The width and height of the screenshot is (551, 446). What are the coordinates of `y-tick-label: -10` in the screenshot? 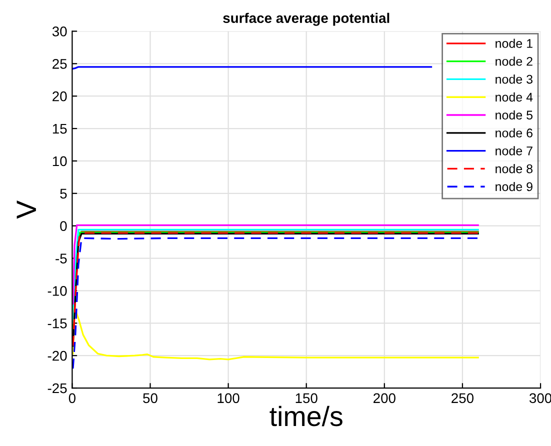 It's located at (57, 291).